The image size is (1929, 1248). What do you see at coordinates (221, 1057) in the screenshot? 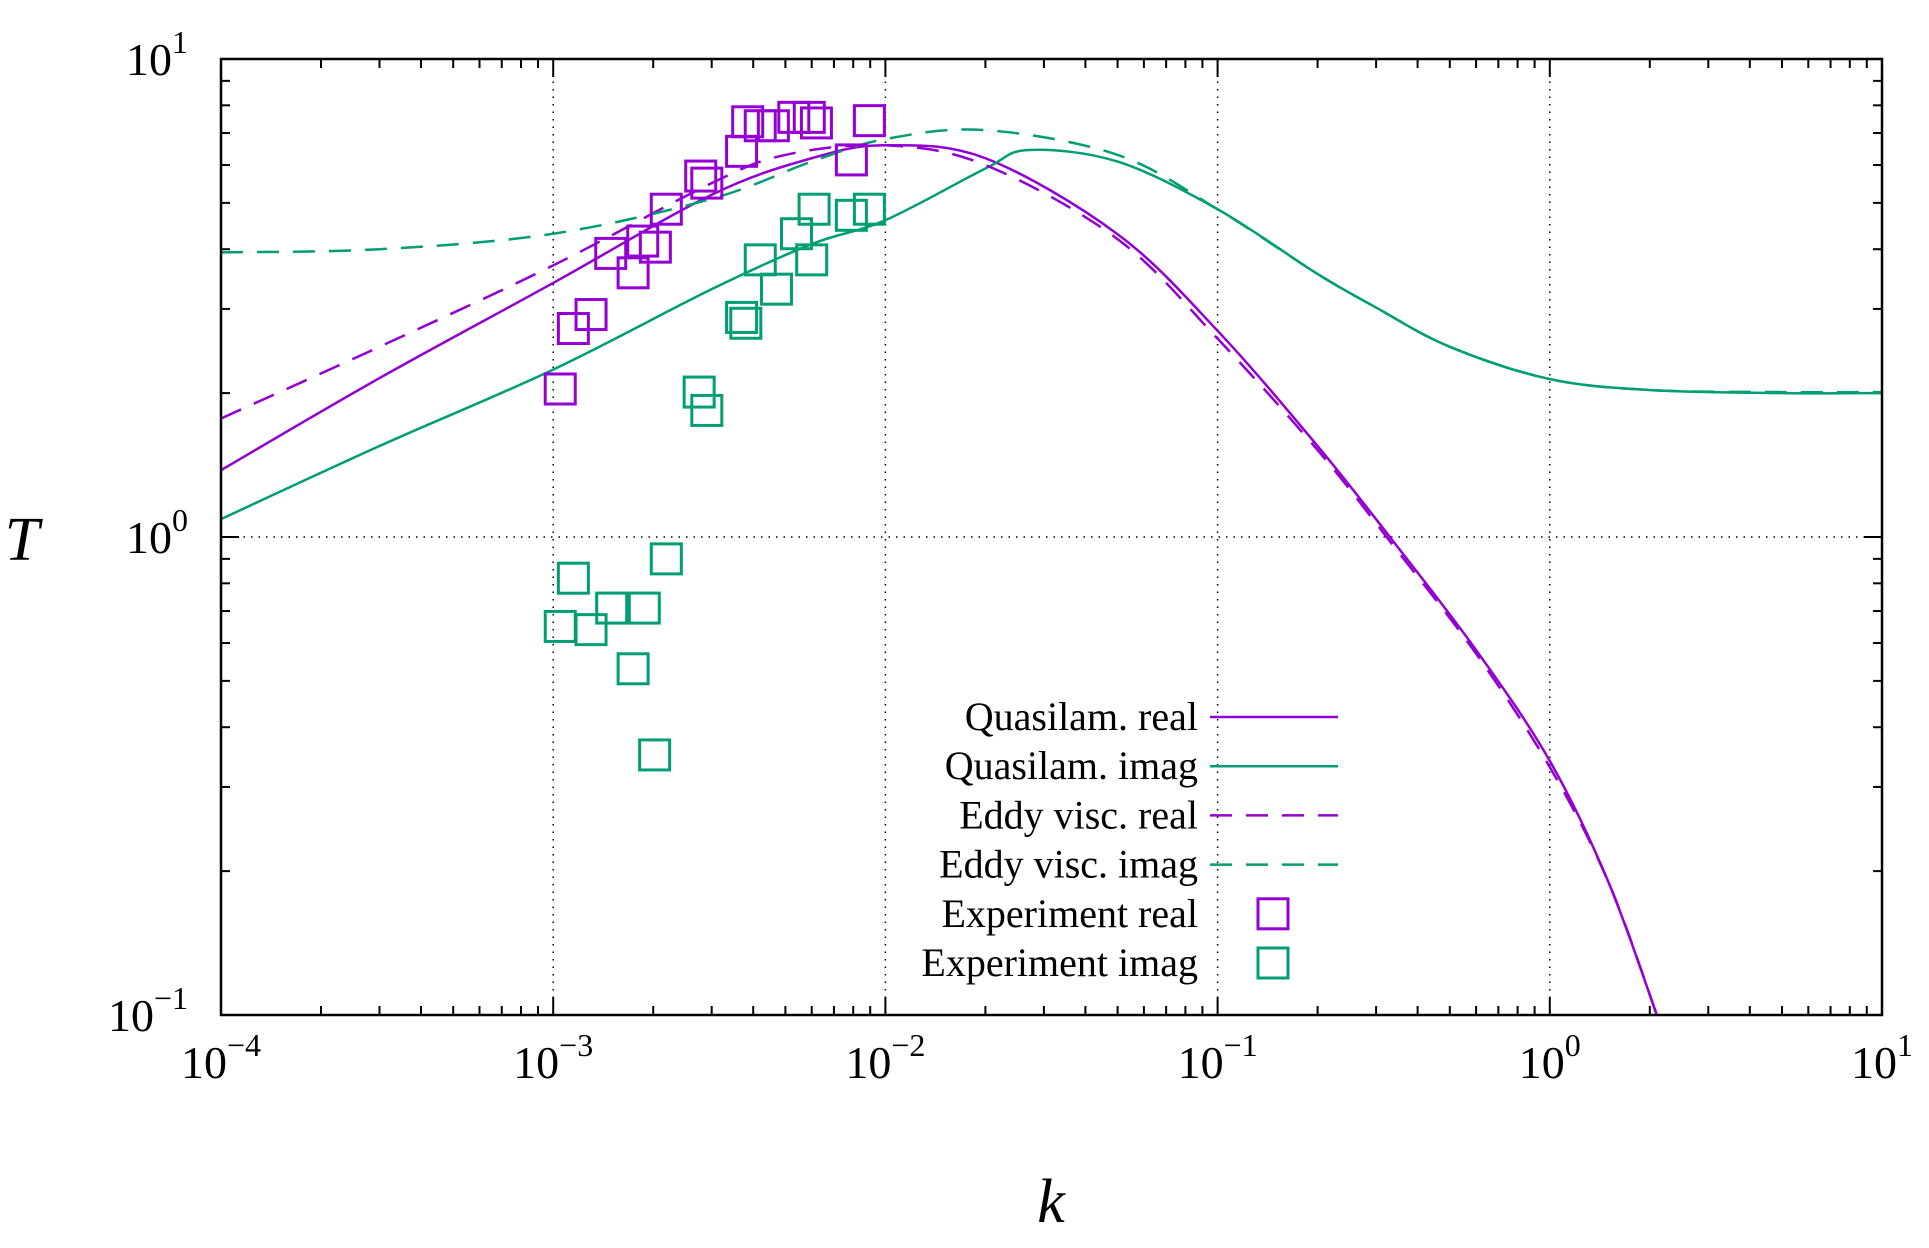
I see `x-tick-label: 10⁻⁴` at bounding box center [221, 1057].